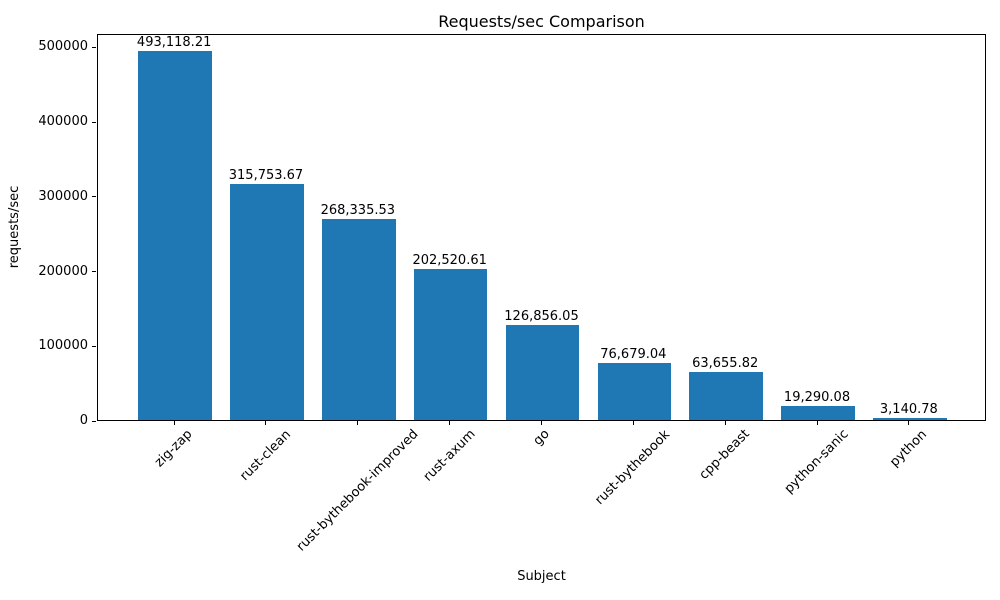 Image resolution: width=1000 pixels, height=600 pixels. Describe the element at coordinates (175, 235) in the screenshot. I see `bar-zig-zap` at that location.